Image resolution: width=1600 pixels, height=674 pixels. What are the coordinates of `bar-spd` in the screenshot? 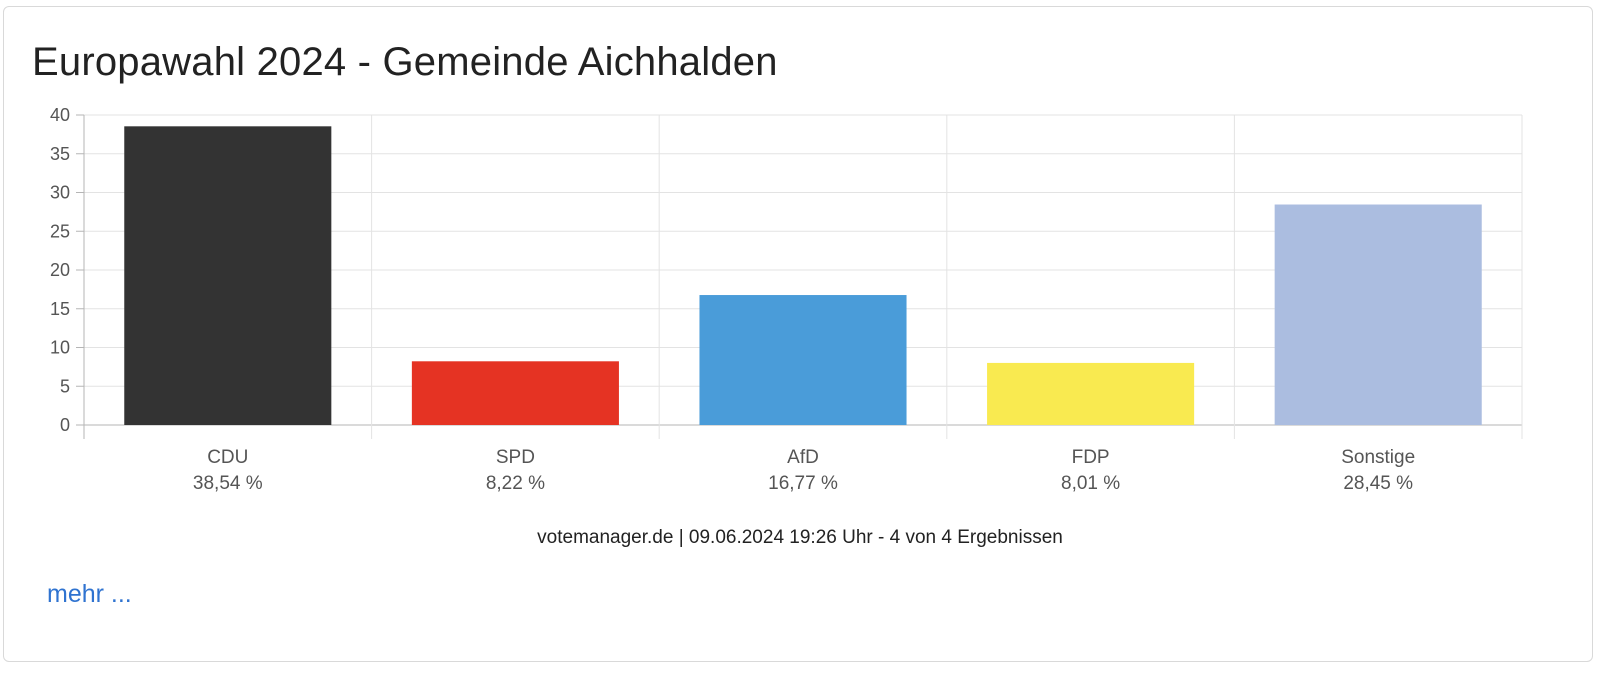 It's located at (515, 393).